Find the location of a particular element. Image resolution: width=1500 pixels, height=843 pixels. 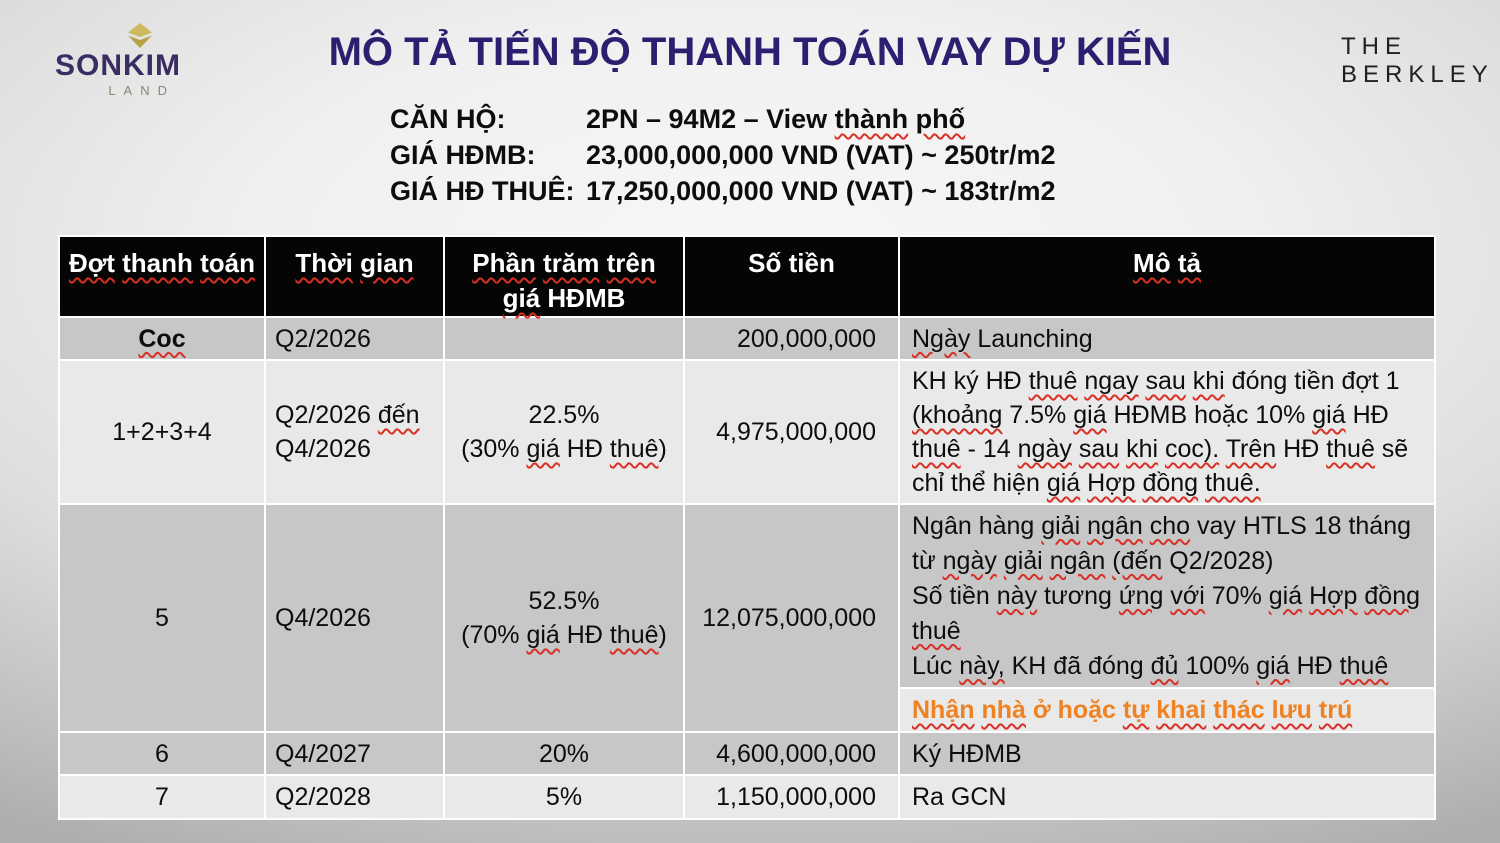

column-header-percent: Phần trăm trên giá HĐMB is located at coordinates (564, 276).